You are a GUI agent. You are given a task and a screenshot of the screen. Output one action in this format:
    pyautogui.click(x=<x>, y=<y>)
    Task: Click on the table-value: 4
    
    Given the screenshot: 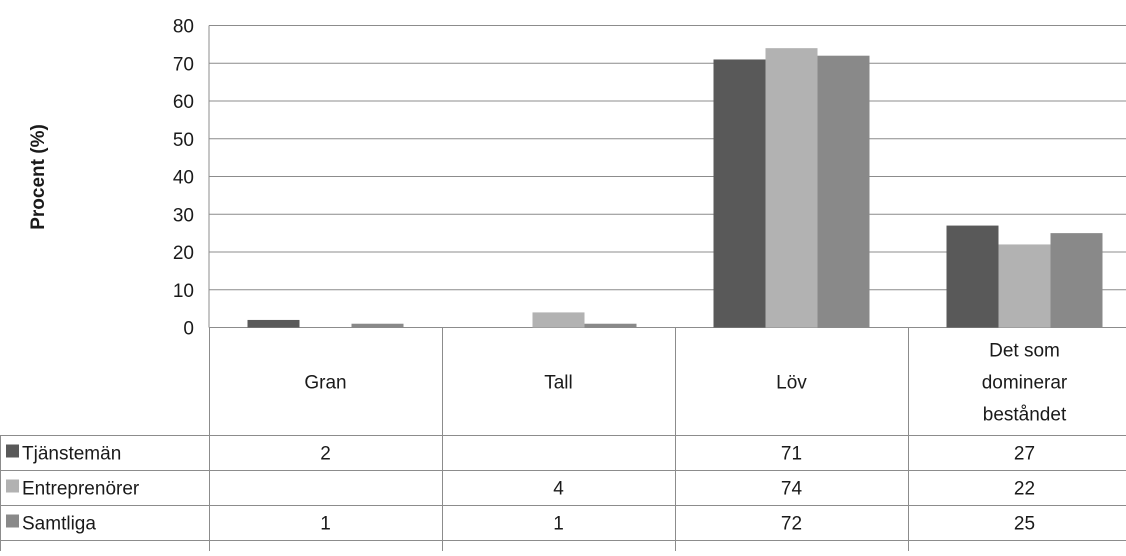 What is the action you would take?
    pyautogui.click(x=558, y=489)
    